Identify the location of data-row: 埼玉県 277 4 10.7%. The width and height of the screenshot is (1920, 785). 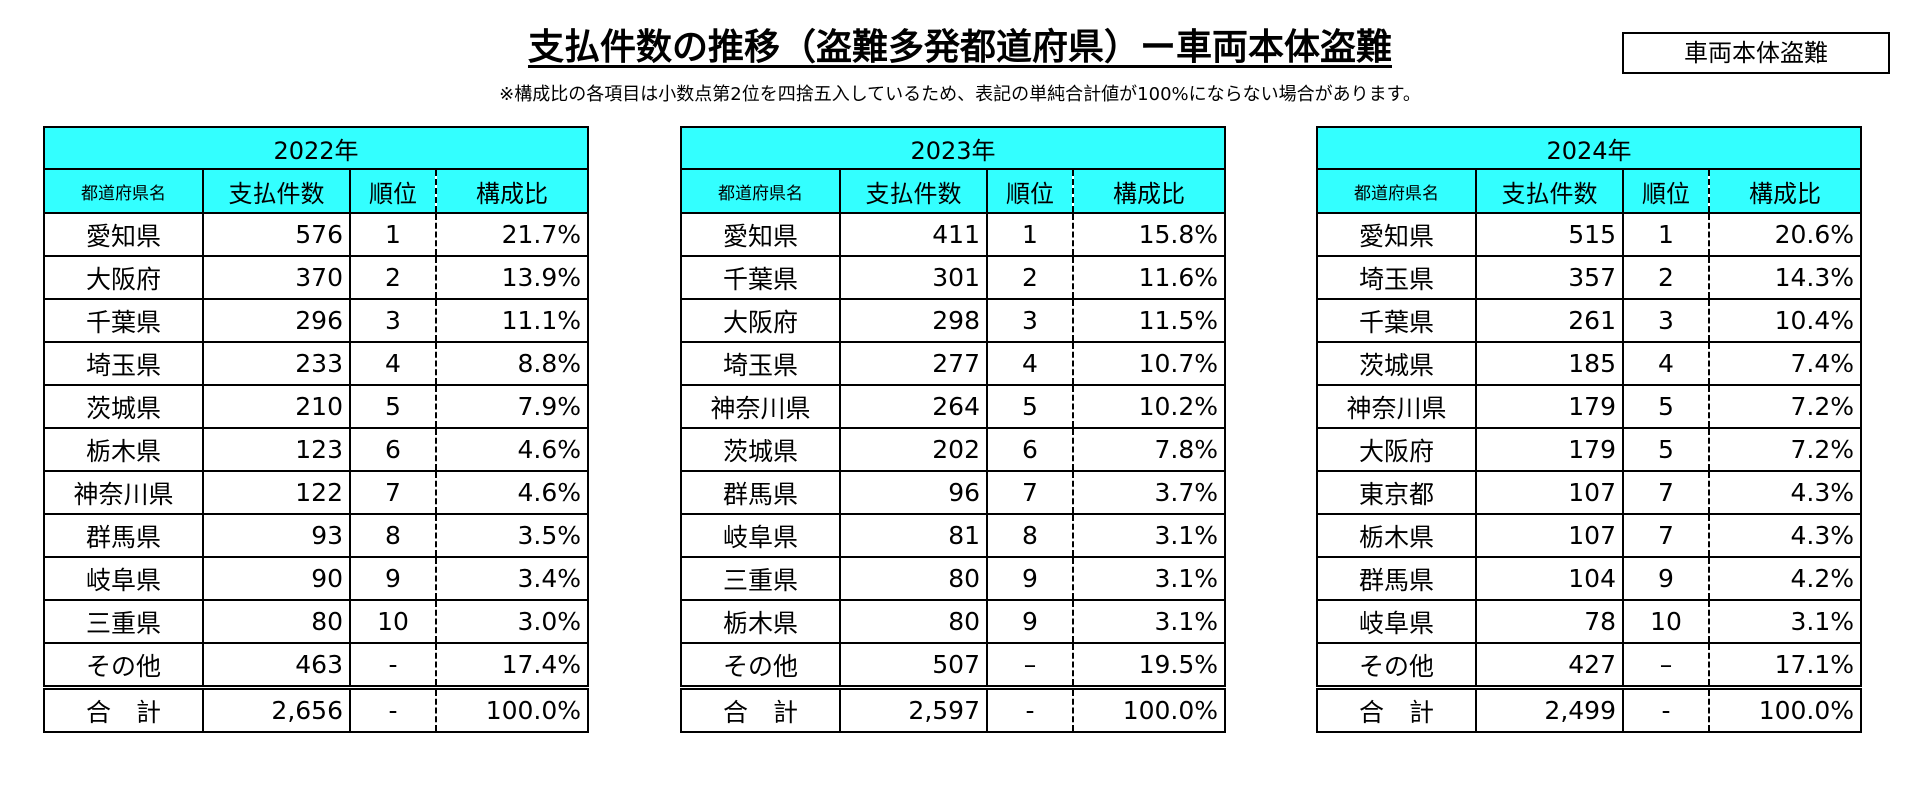
(953, 363).